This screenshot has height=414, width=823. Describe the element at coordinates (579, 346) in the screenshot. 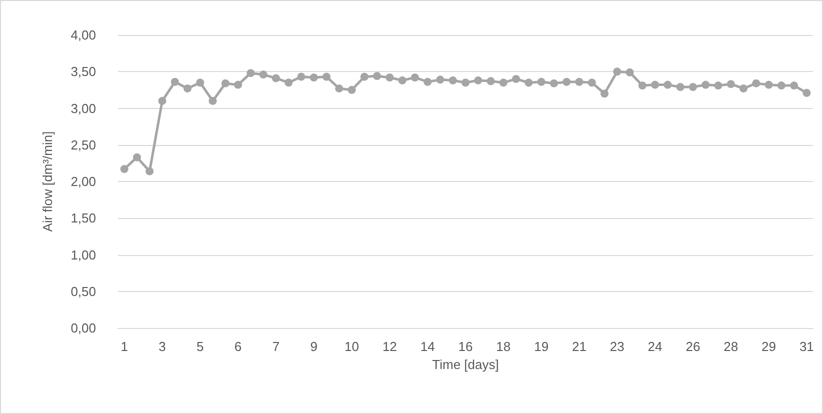

I see `x-tick-label: 21` at that location.